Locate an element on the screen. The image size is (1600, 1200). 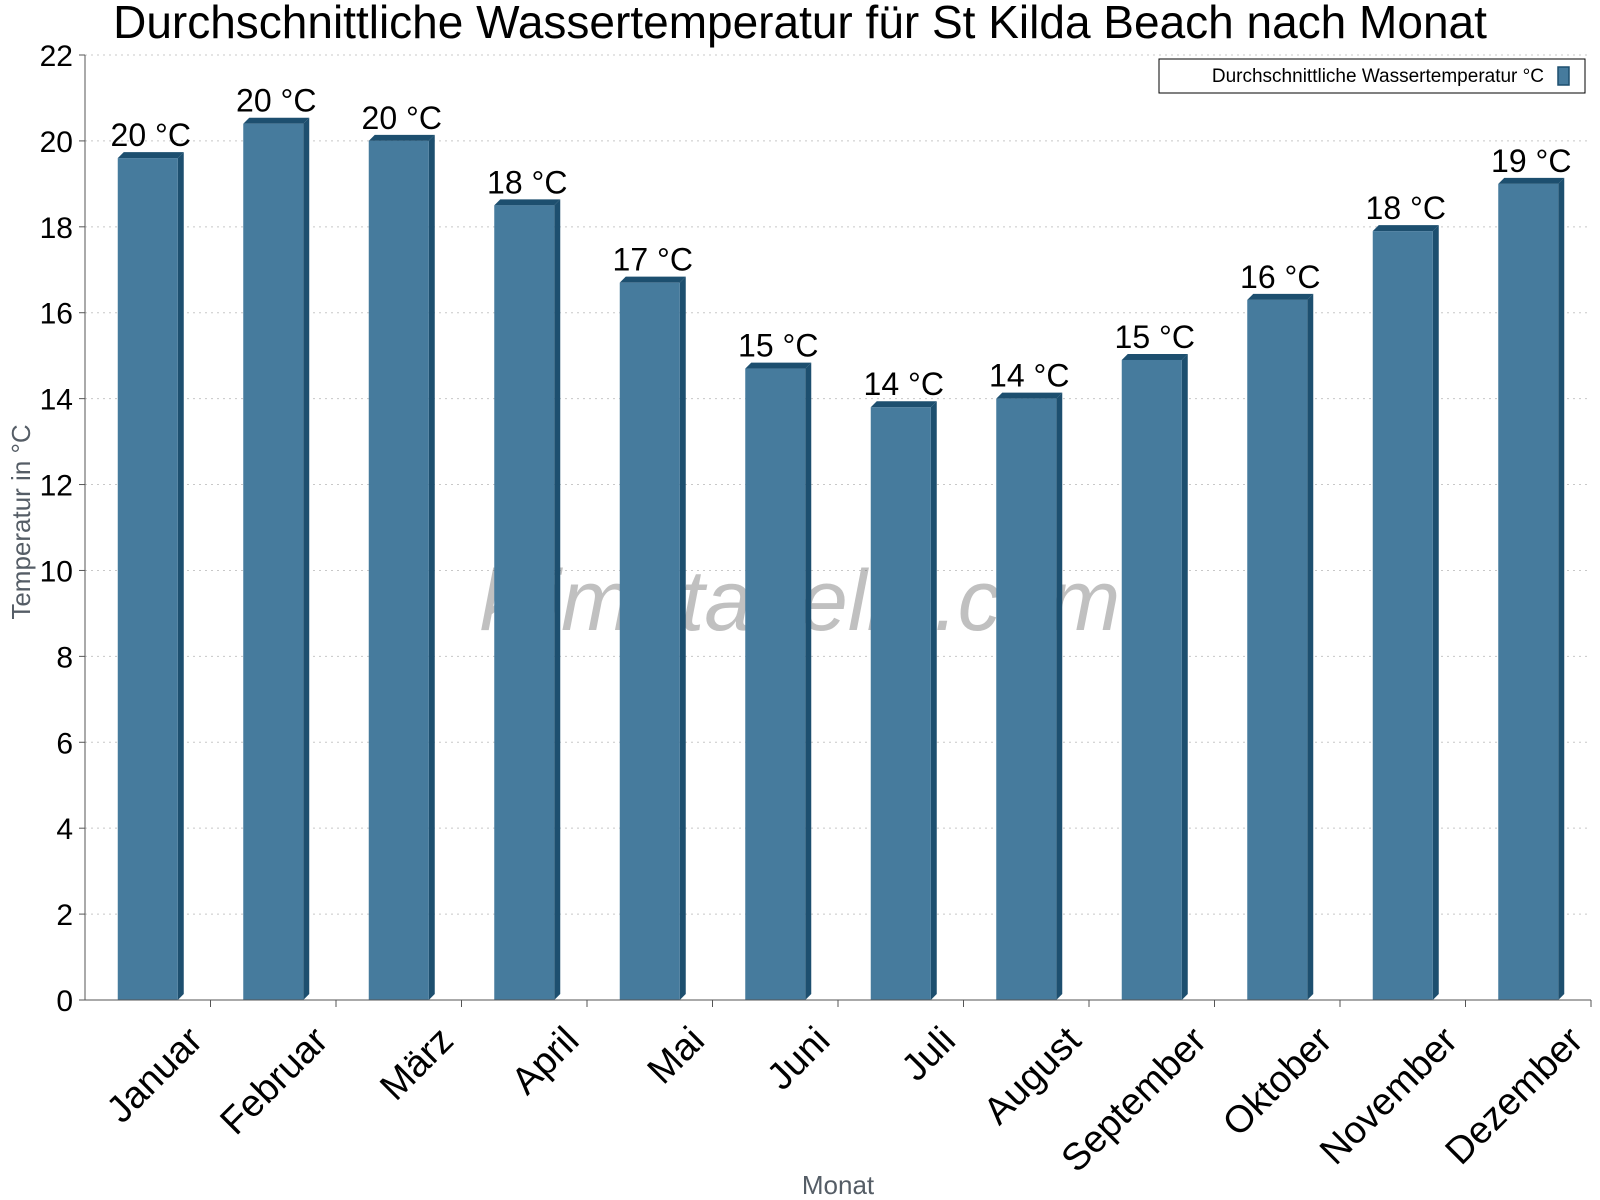
bar-september is located at coordinates (1154, 676).